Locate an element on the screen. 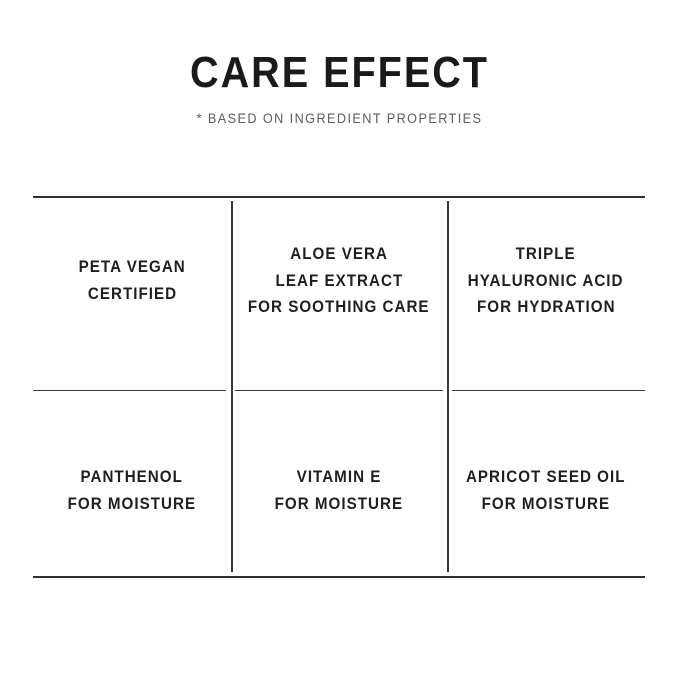  cell-line: CERTIFIED is located at coordinates (132, 294).